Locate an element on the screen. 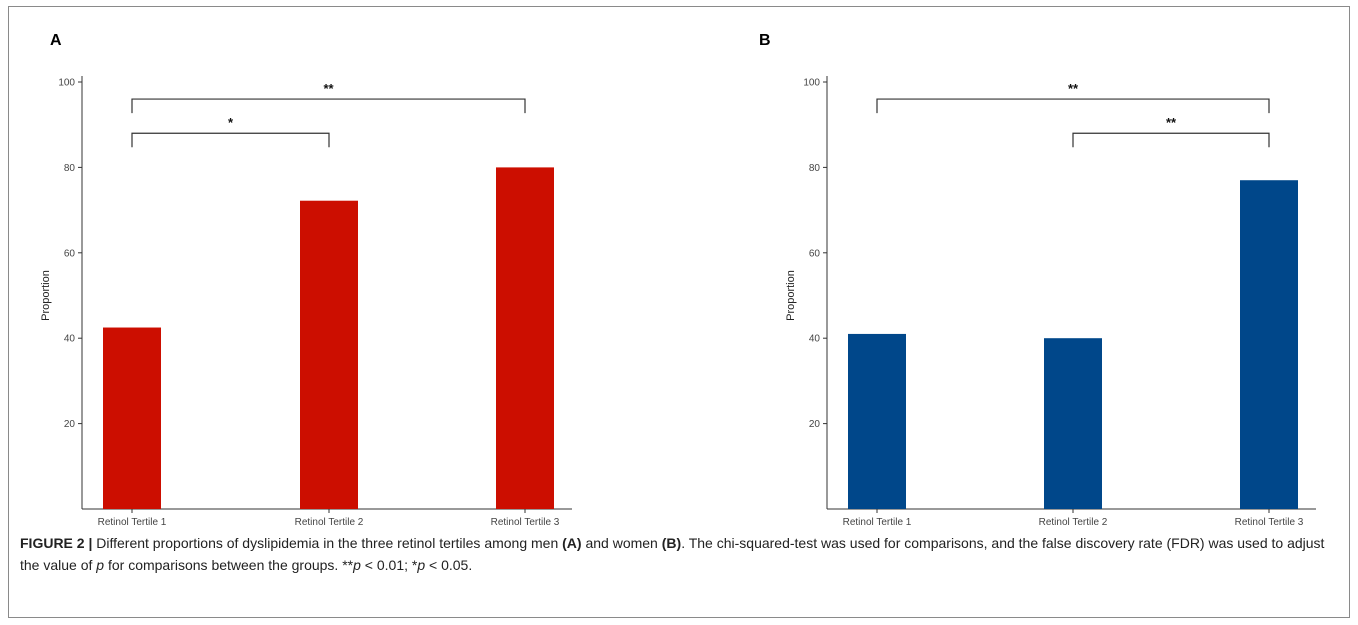 This screenshot has width=1358, height=625. women-y-tick-label: 60 is located at coordinates (815, 253).